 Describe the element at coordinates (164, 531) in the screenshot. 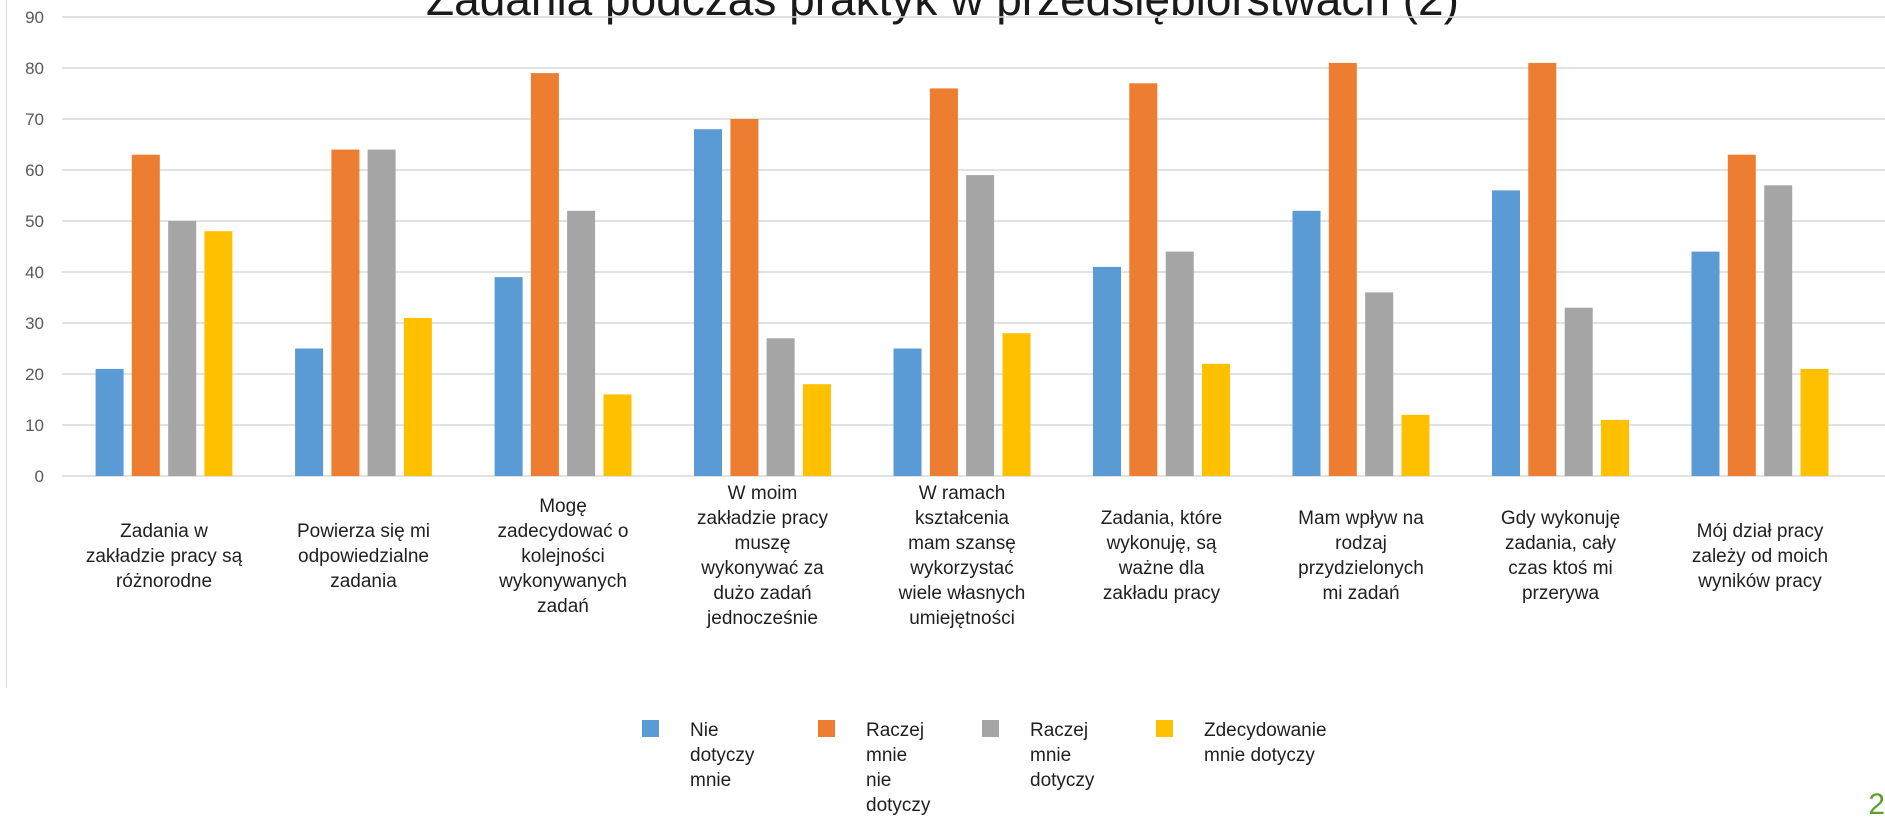

I see `category-label-line: Zadania w` at that location.